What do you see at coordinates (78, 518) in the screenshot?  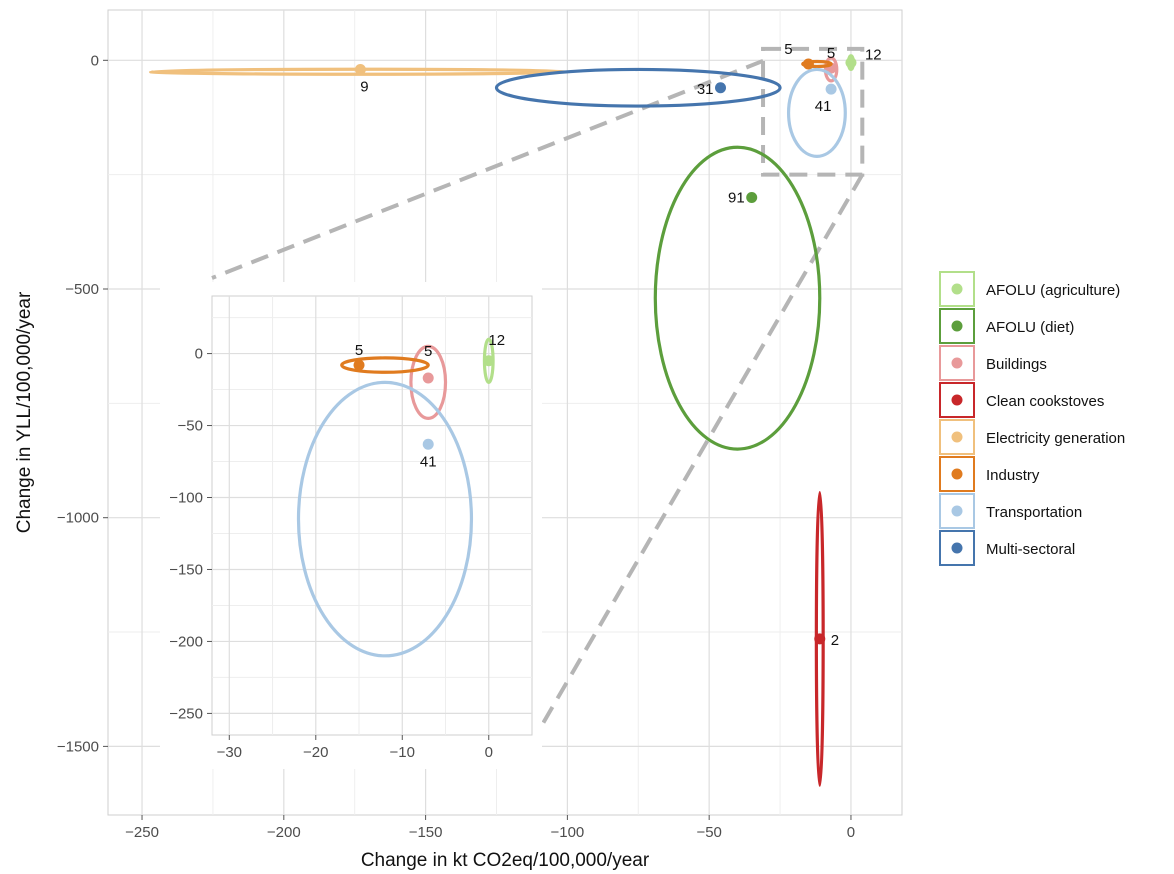 I see `y-tick-label: −1000` at bounding box center [78, 518].